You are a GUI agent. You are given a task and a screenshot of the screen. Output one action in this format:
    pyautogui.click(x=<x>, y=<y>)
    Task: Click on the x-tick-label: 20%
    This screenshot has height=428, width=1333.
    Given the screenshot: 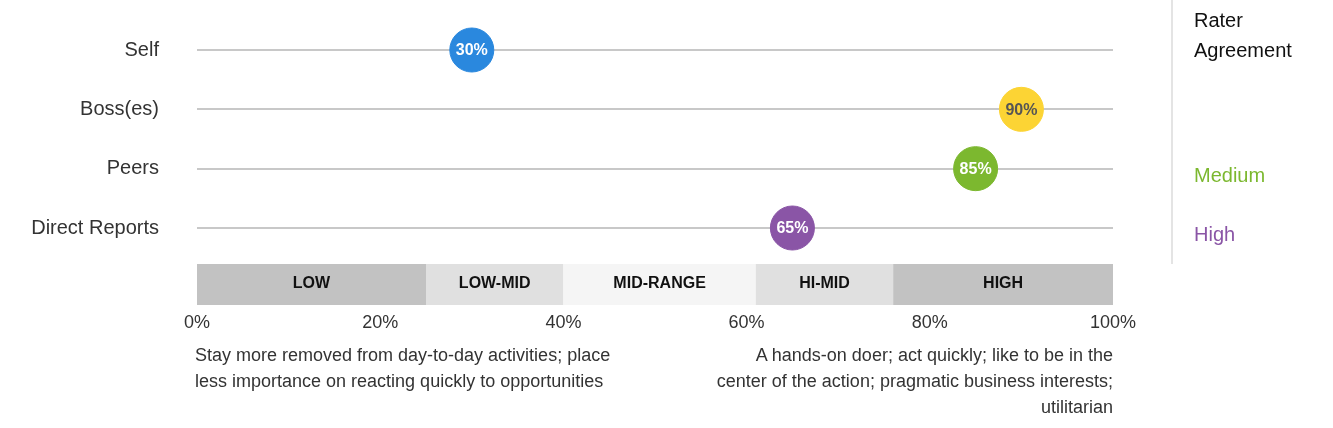 What is the action you would take?
    pyautogui.click(x=380, y=321)
    